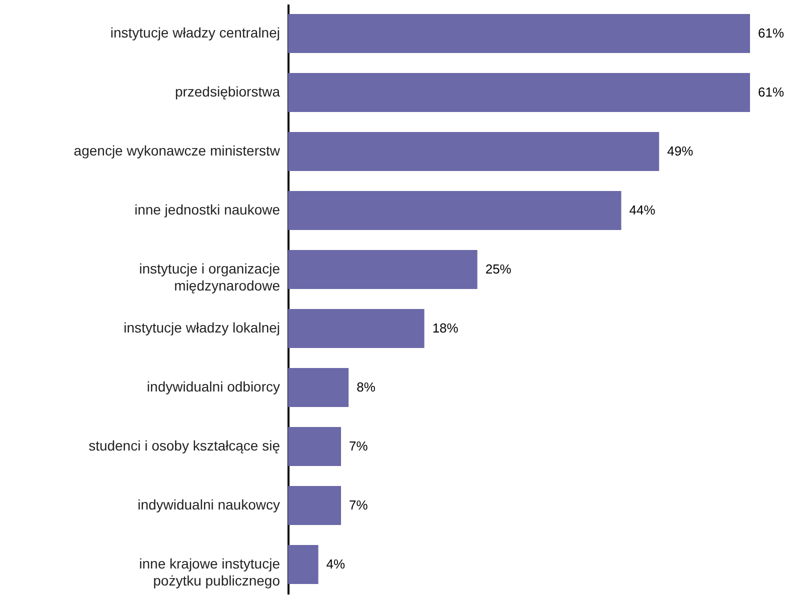 The image size is (792, 595). What do you see at coordinates (498, 269) in the screenshot?
I see `data-label: 25%` at bounding box center [498, 269].